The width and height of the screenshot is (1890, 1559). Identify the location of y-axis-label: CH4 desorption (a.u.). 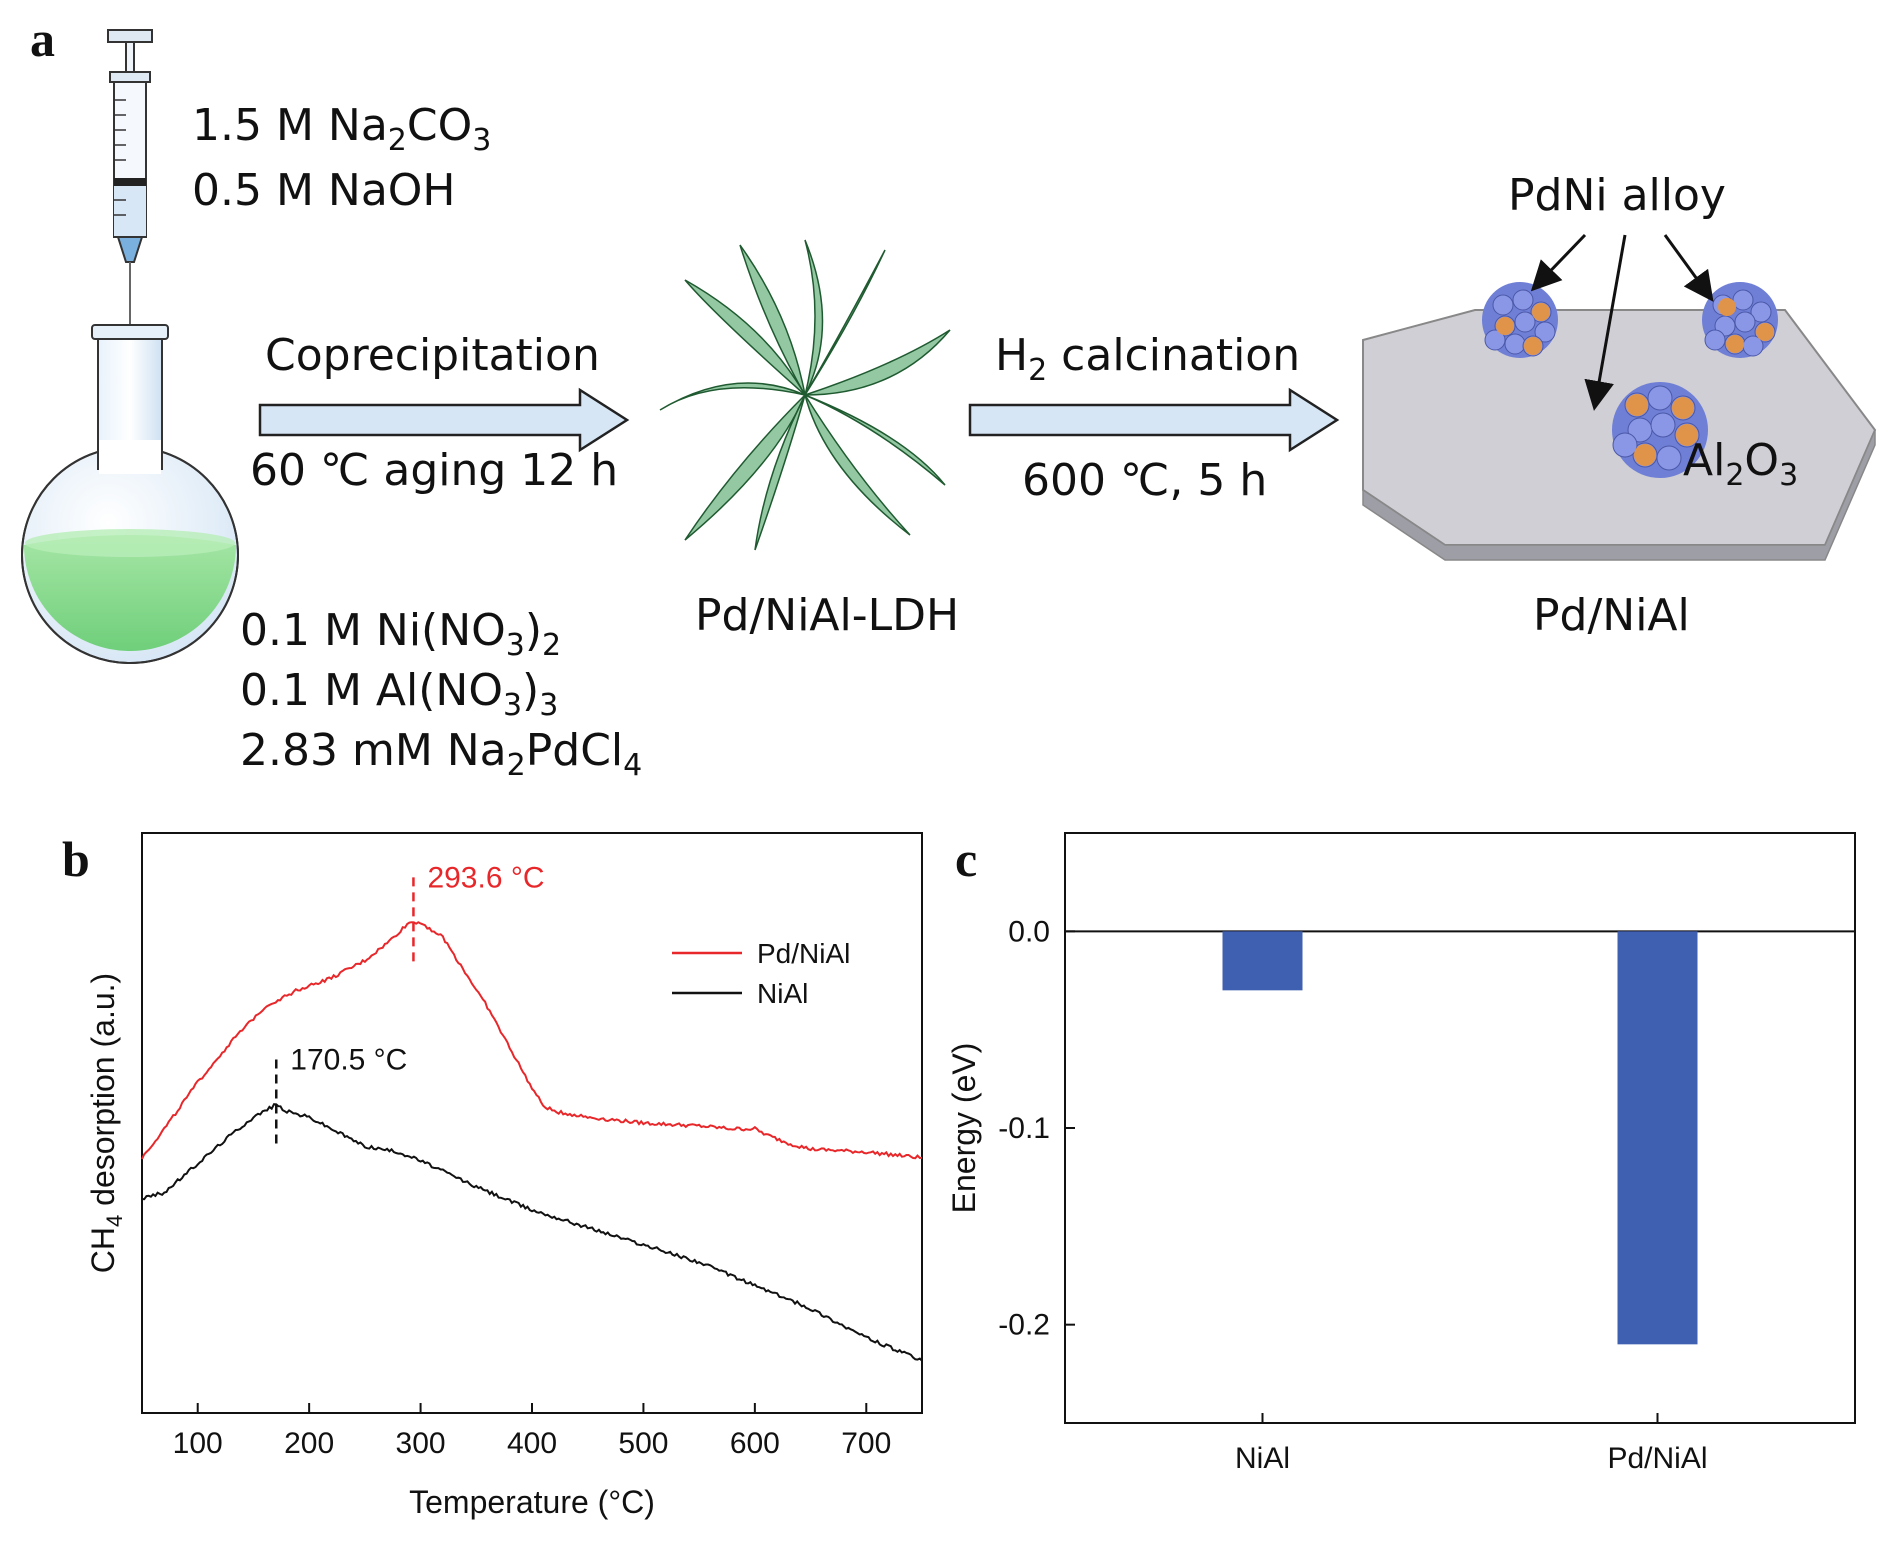
(106, 1123).